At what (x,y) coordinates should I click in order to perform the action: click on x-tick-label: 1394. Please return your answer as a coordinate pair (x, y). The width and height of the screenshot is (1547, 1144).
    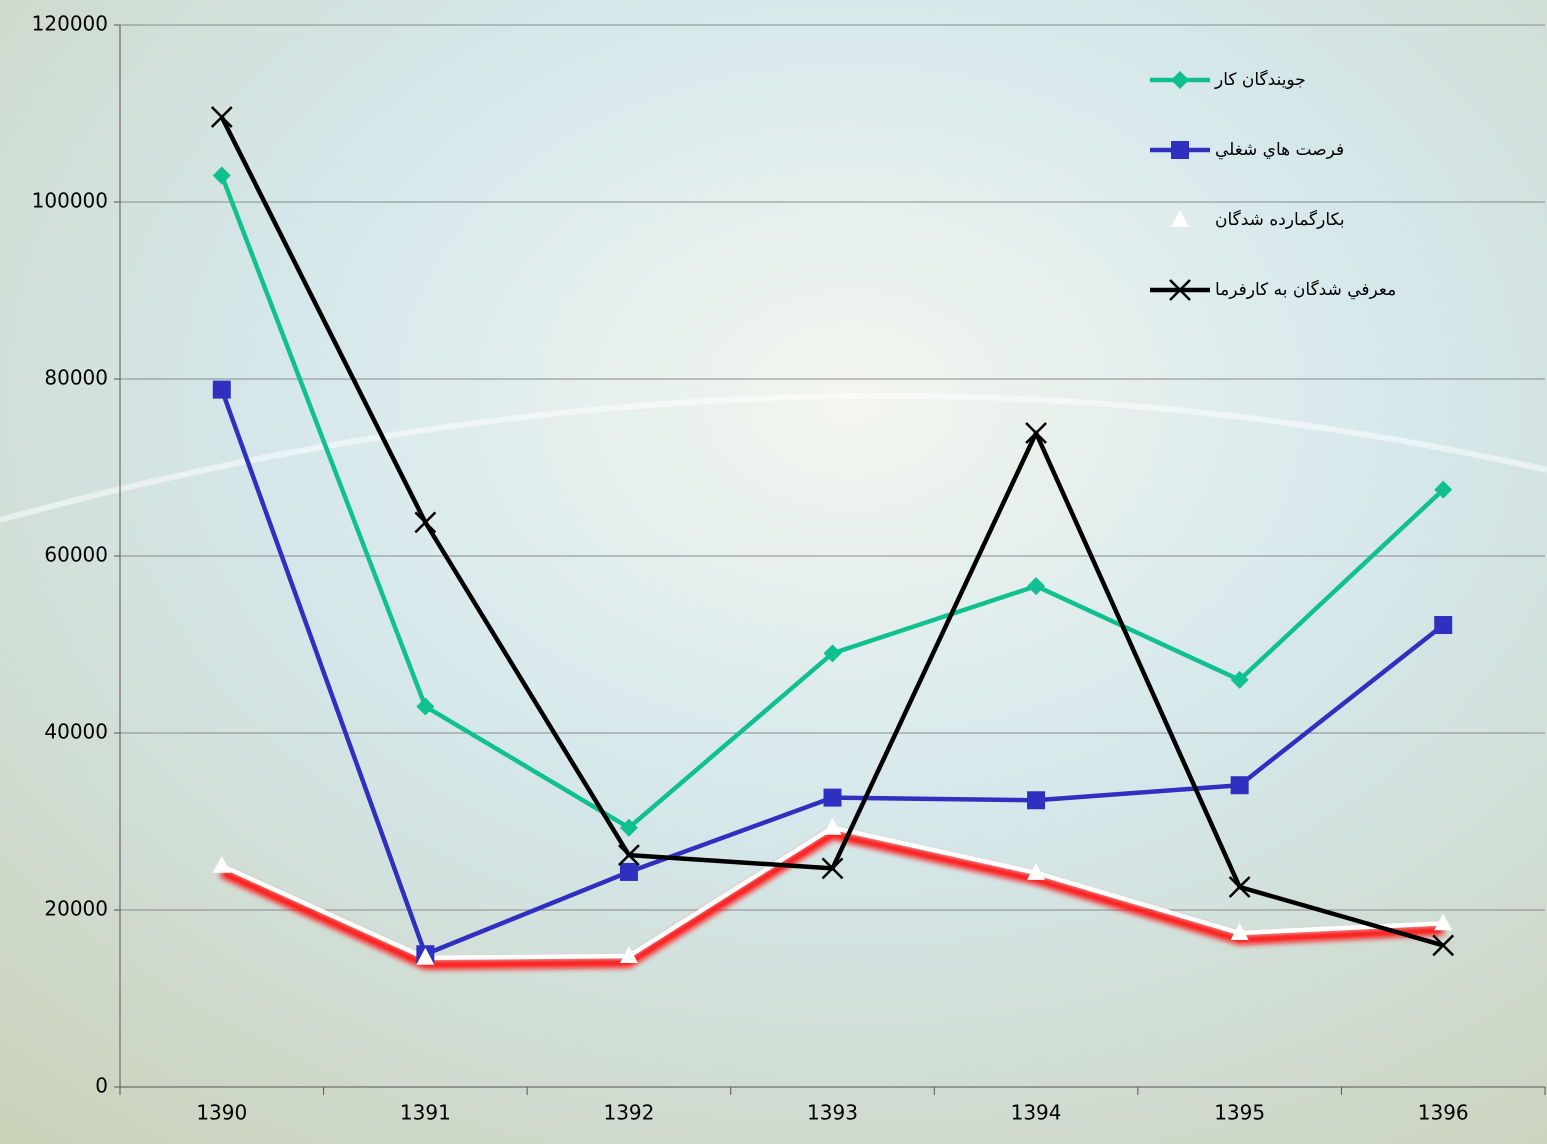
    Looking at the image, I should click on (1036, 1113).